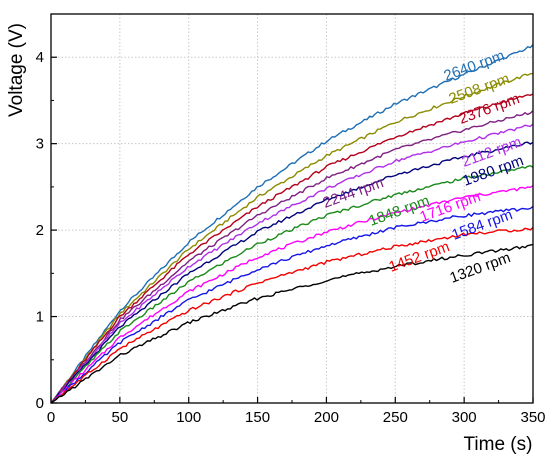 This screenshot has width=550, height=461. Describe the element at coordinates (40, 144) in the screenshot. I see `y-tick-label: 3` at that location.